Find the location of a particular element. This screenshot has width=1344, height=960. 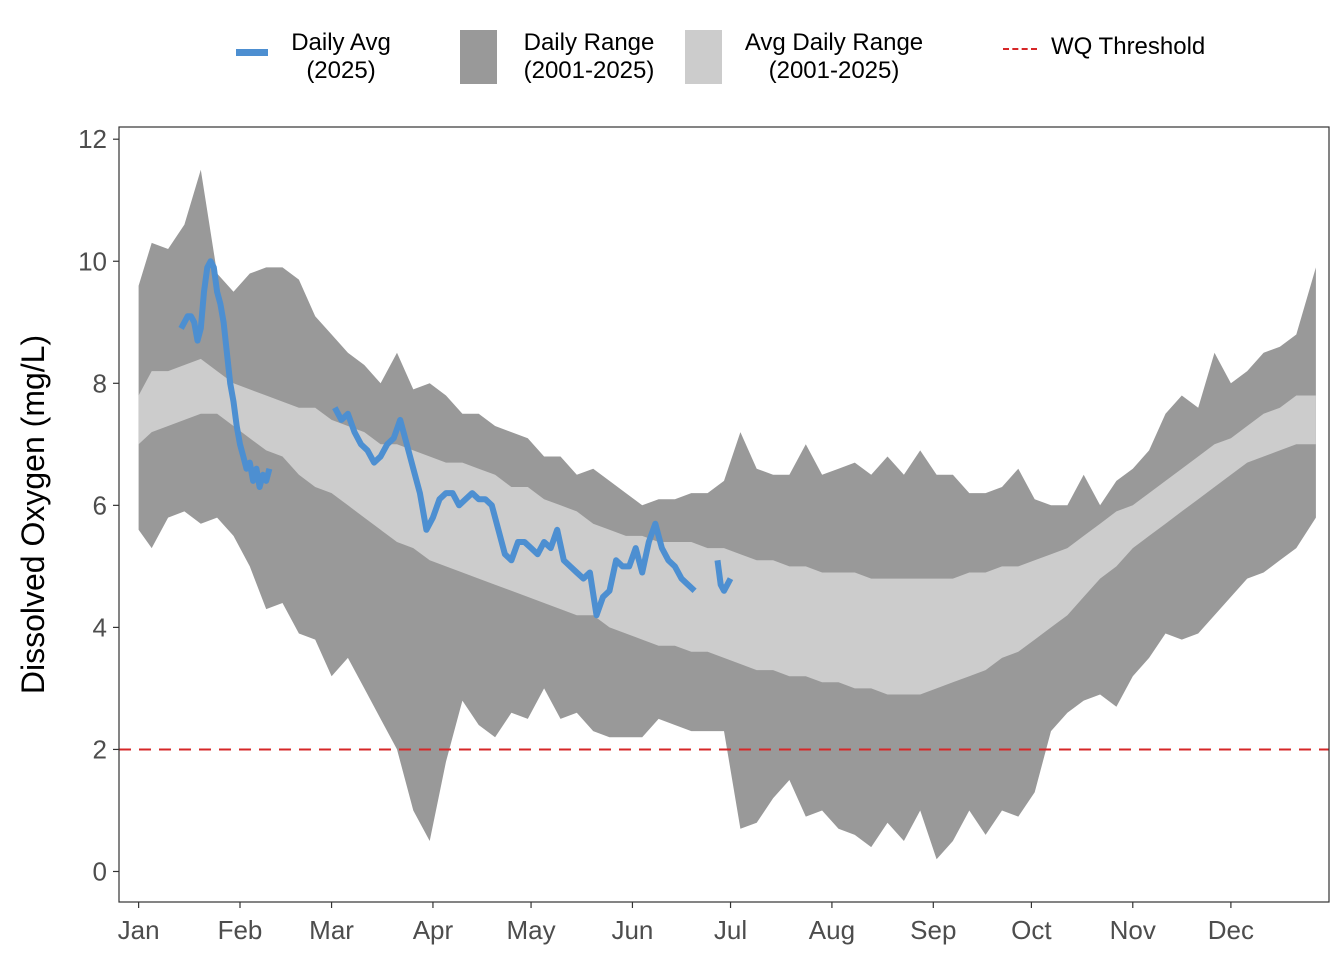

legend-key-daily-avg is located at coordinates (252, 52).